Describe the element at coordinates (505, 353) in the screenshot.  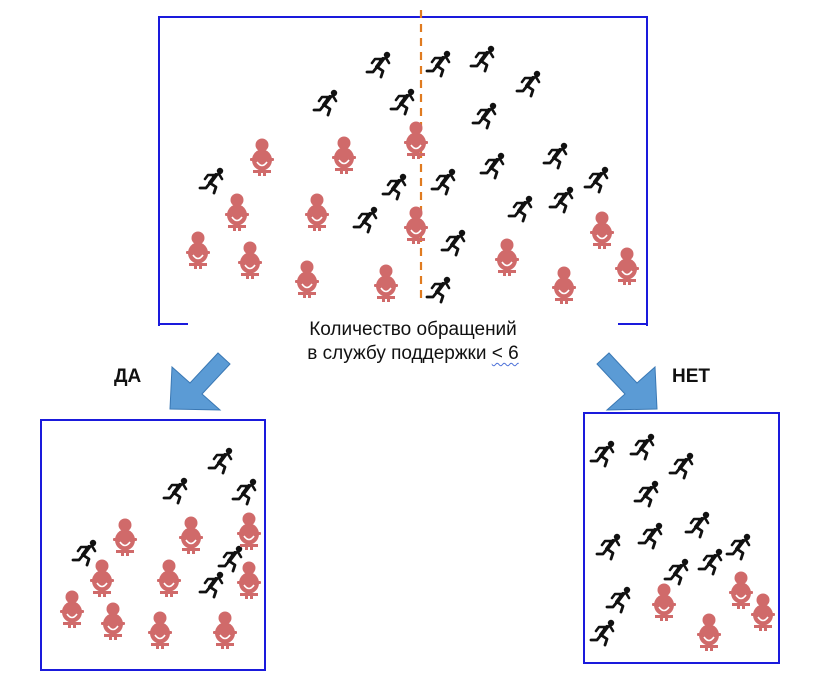
I see `split-condition-operator: < 6` at that location.